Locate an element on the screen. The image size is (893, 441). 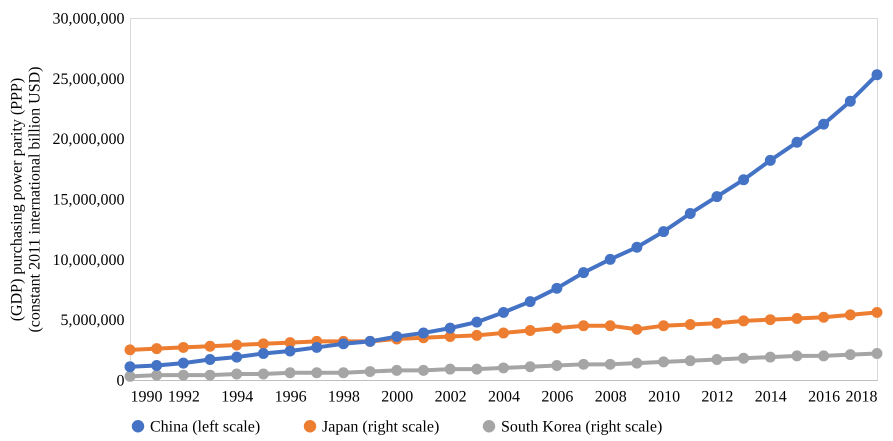
y-tick-label: 15,000,000 is located at coordinates (88, 200).